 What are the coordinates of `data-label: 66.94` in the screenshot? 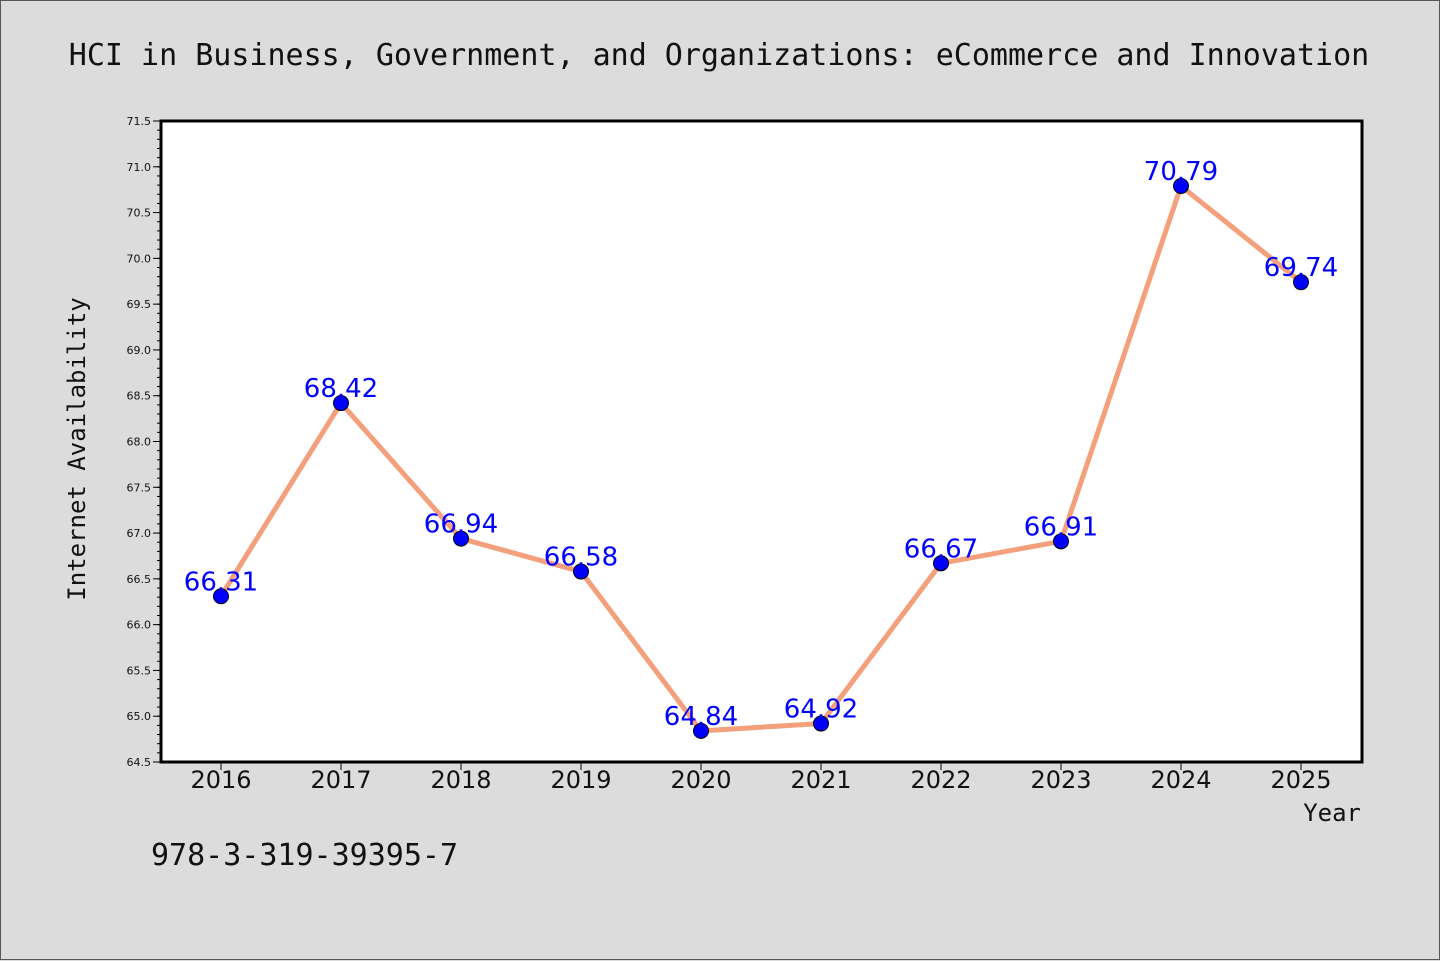 It's located at (461, 525).